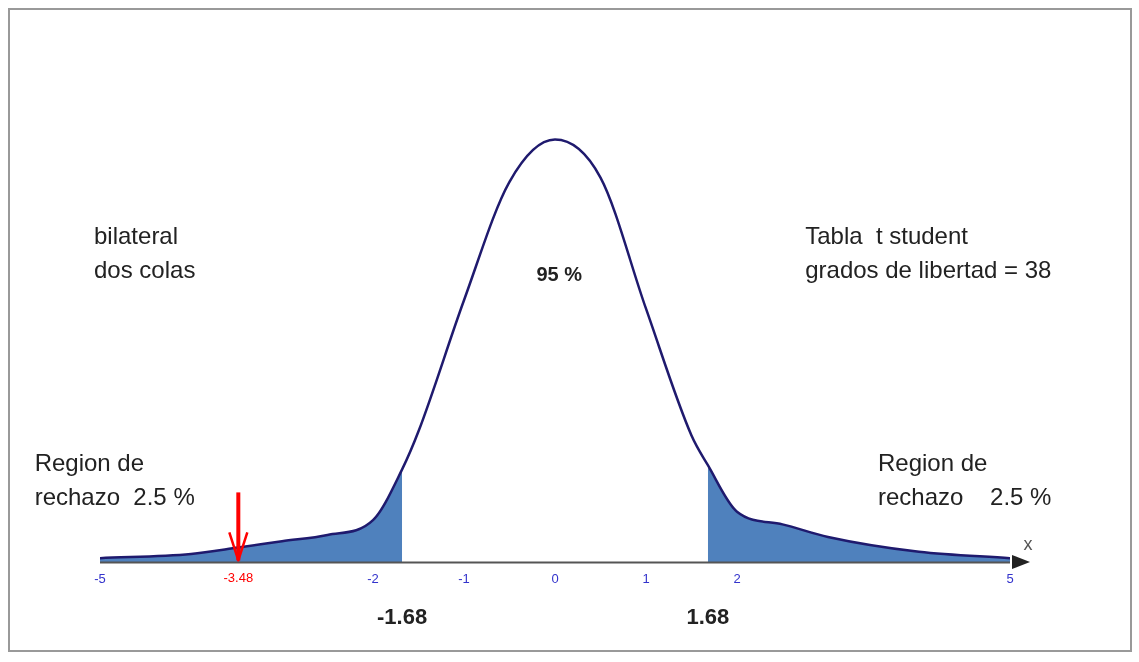  Describe the element at coordinates (737, 578) in the screenshot. I see `x-tick-label: 2` at that location.